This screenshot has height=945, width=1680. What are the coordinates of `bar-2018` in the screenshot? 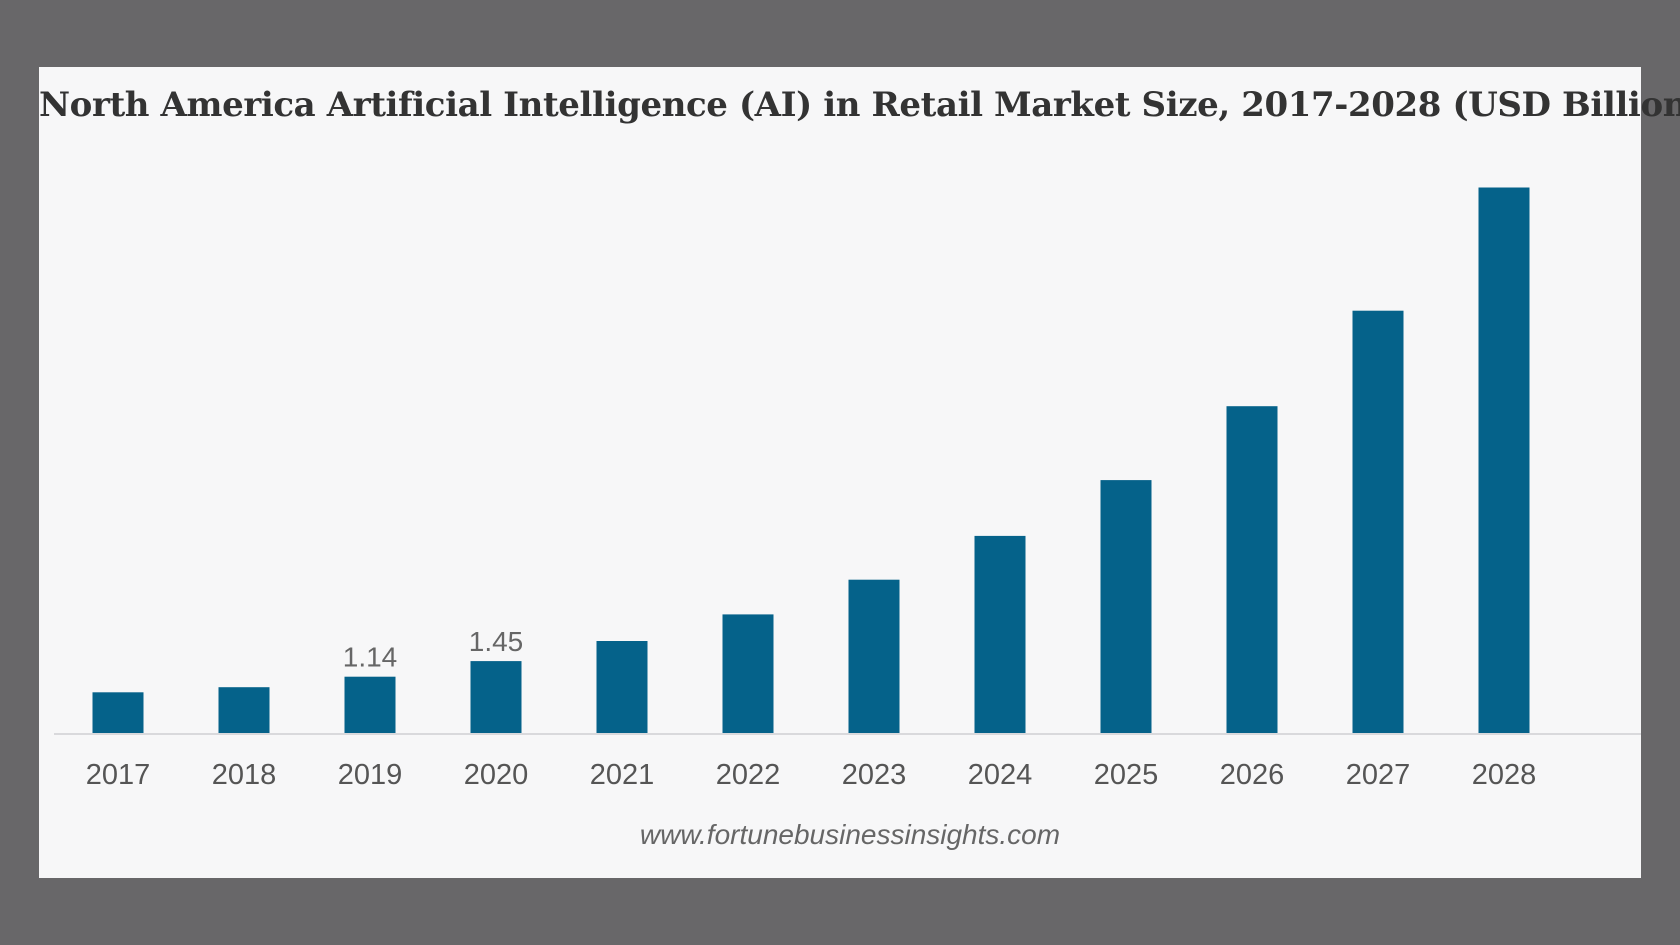 It's located at (244, 710).